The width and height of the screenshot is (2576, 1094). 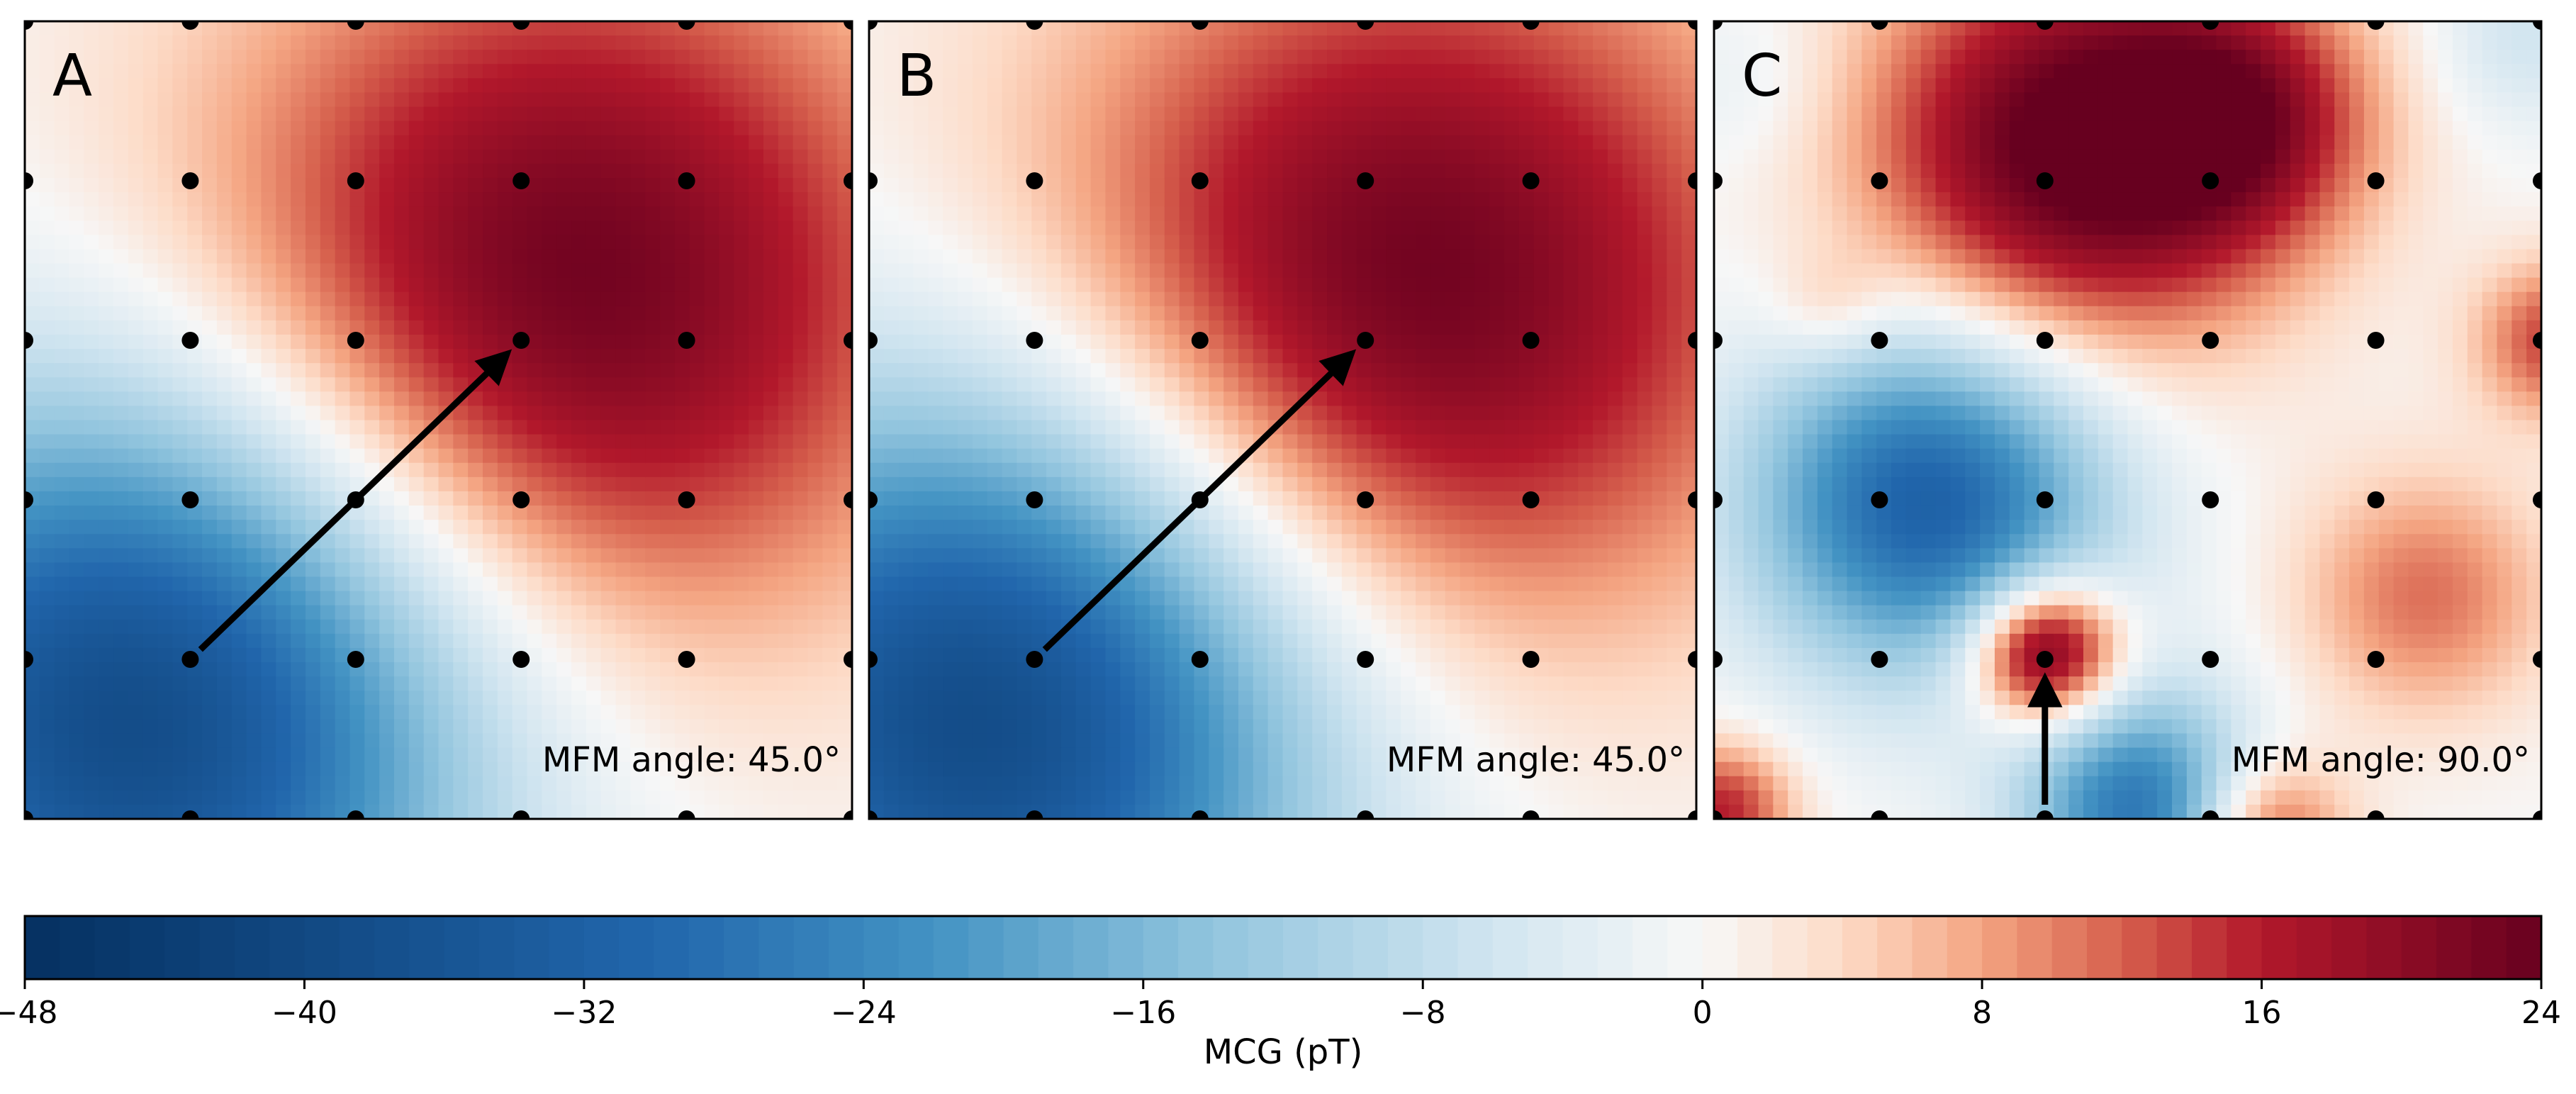 What do you see at coordinates (687, 815) in the screenshot?
I see `sensor-dot` at bounding box center [687, 815].